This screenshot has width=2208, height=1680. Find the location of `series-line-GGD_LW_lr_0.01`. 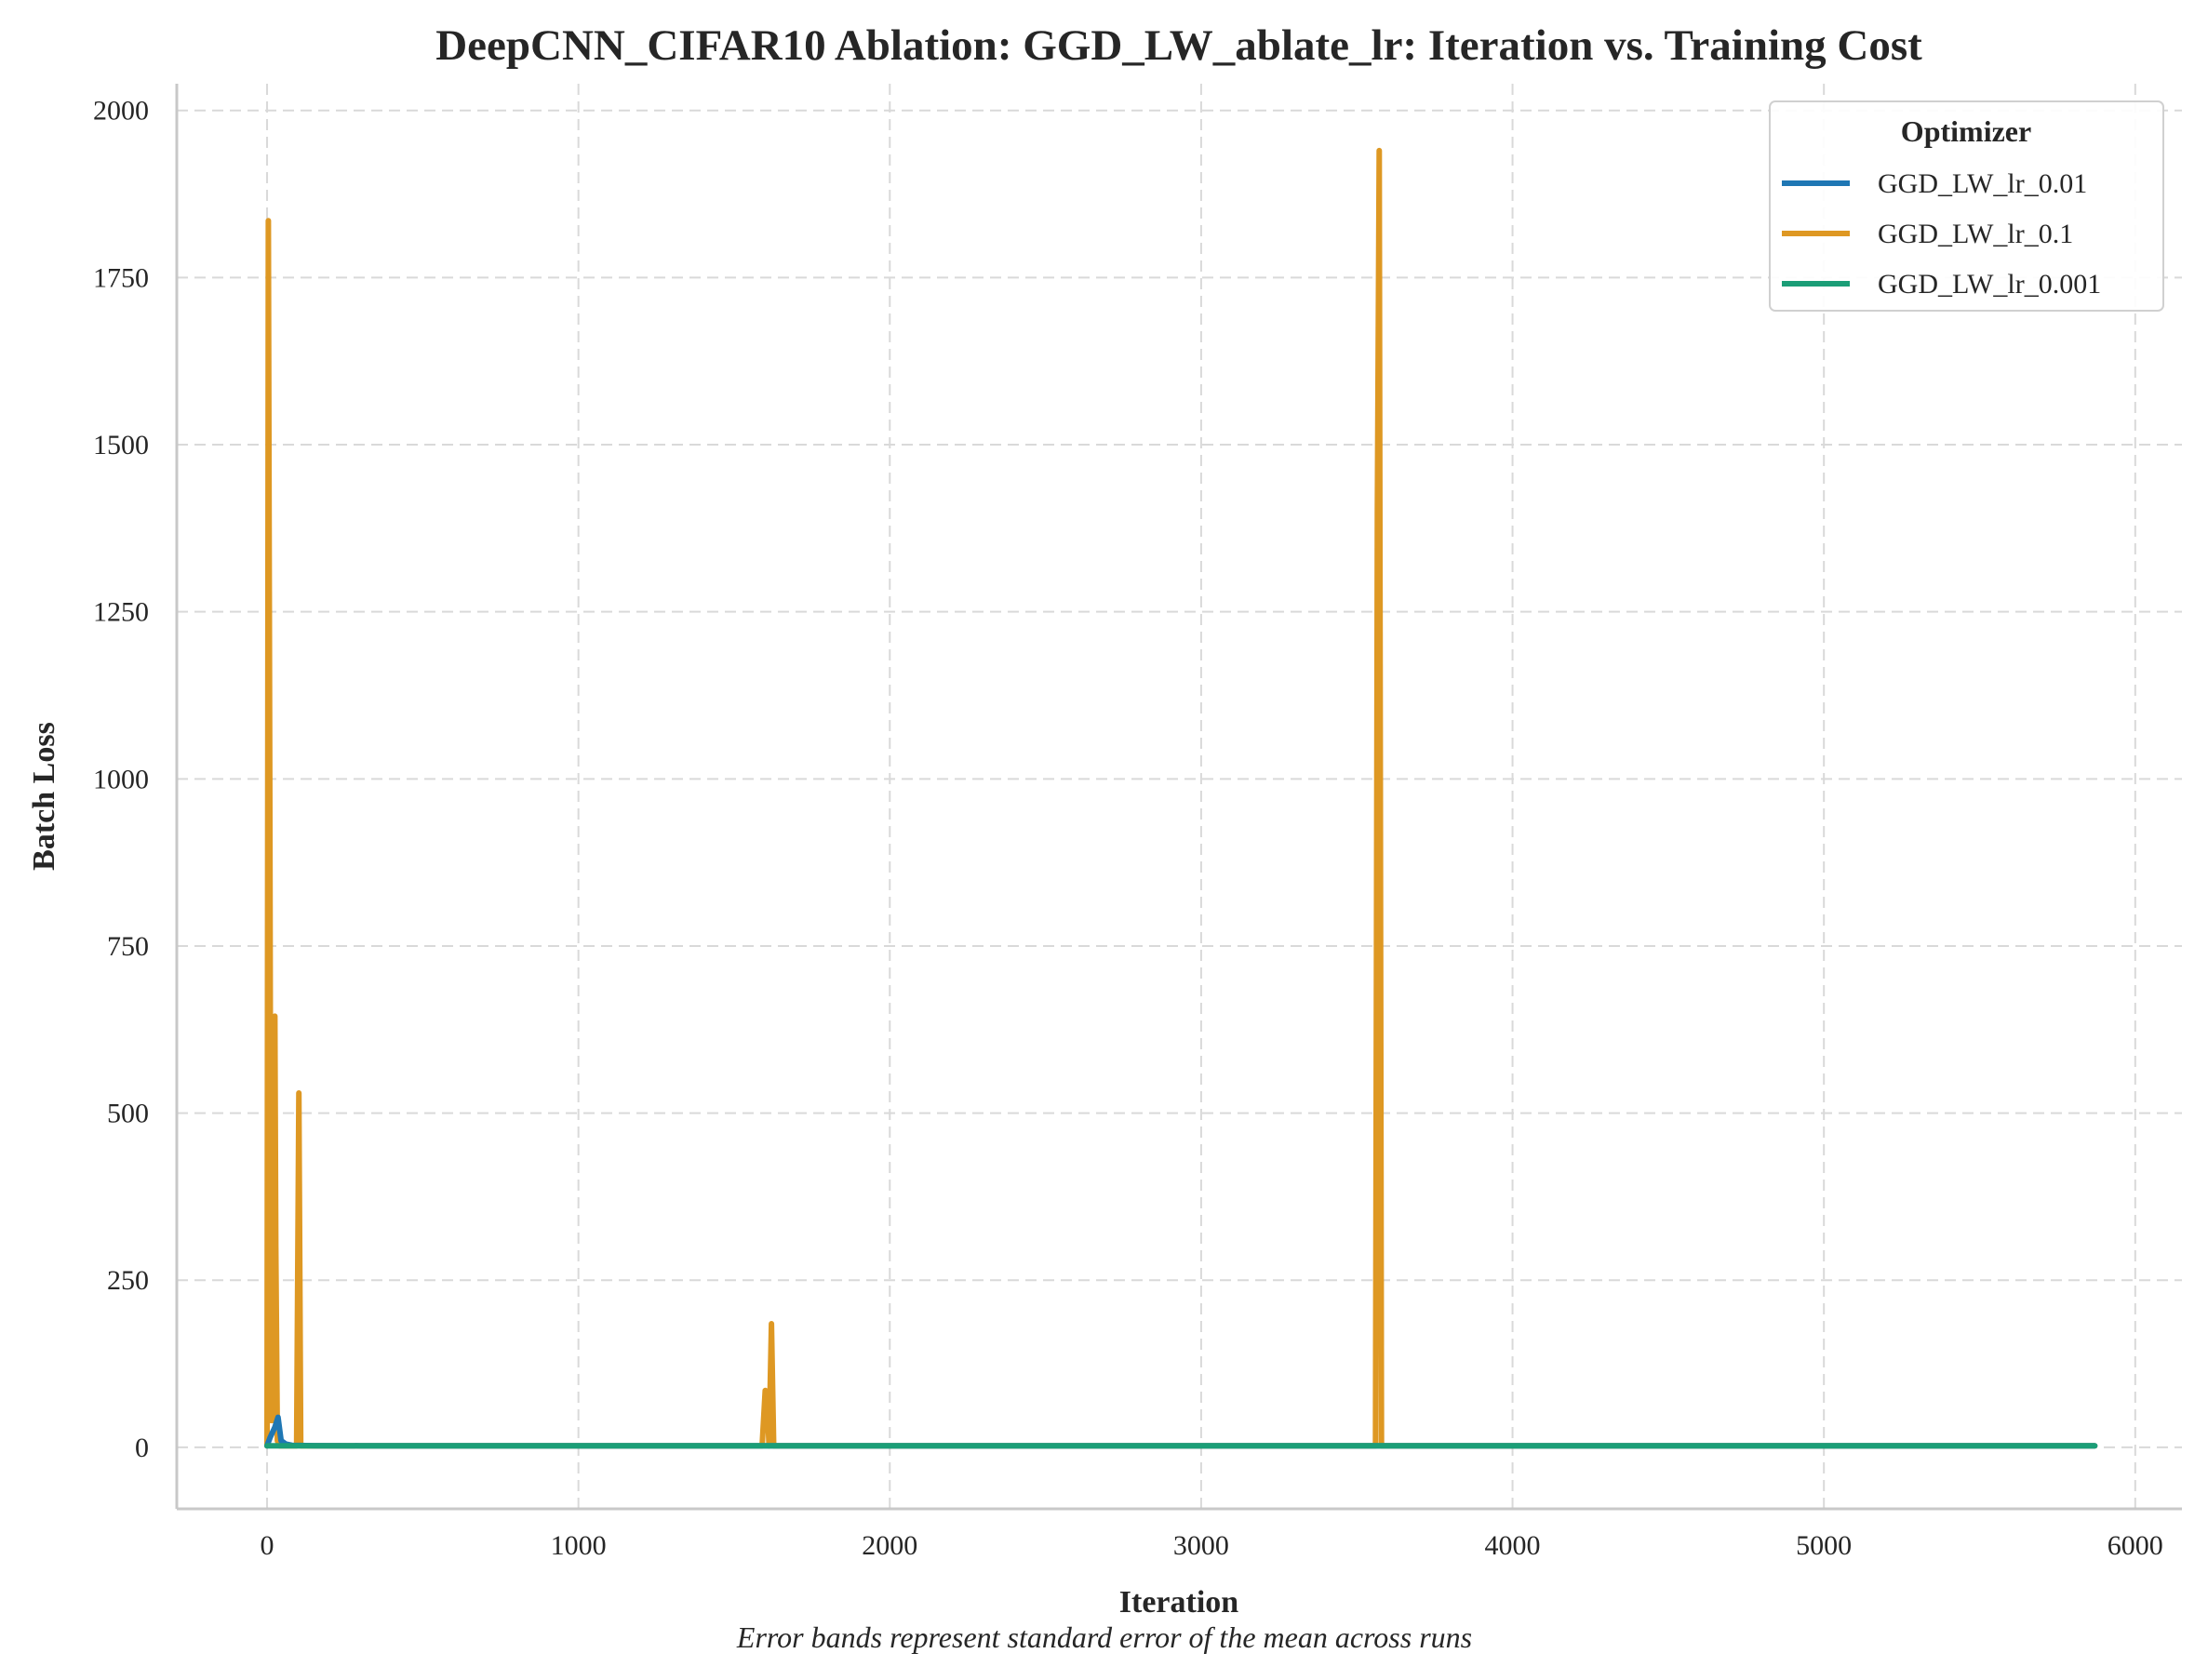

series-line-GGD_LW_lr_0.01 is located at coordinates (1181, 1431).